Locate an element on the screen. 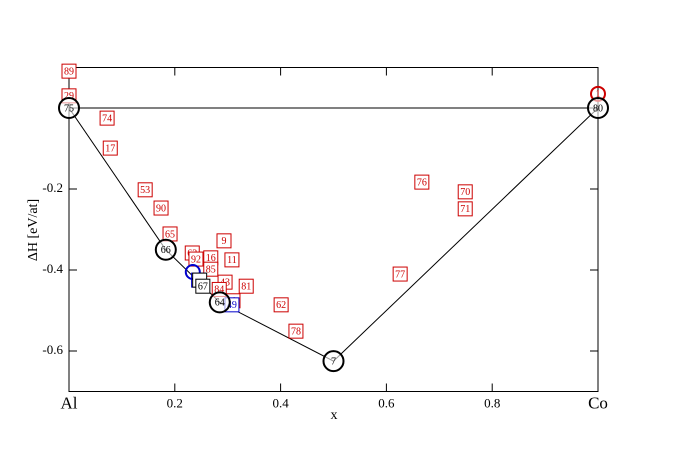 The image size is (680, 460). point-label: 67 is located at coordinates (203, 286).